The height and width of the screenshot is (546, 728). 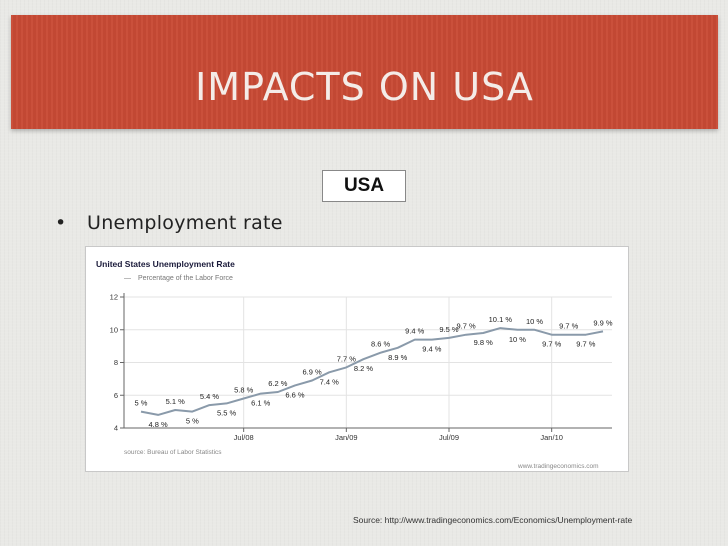 I want to click on data-label: 5.5 %, so click(x=227, y=412).